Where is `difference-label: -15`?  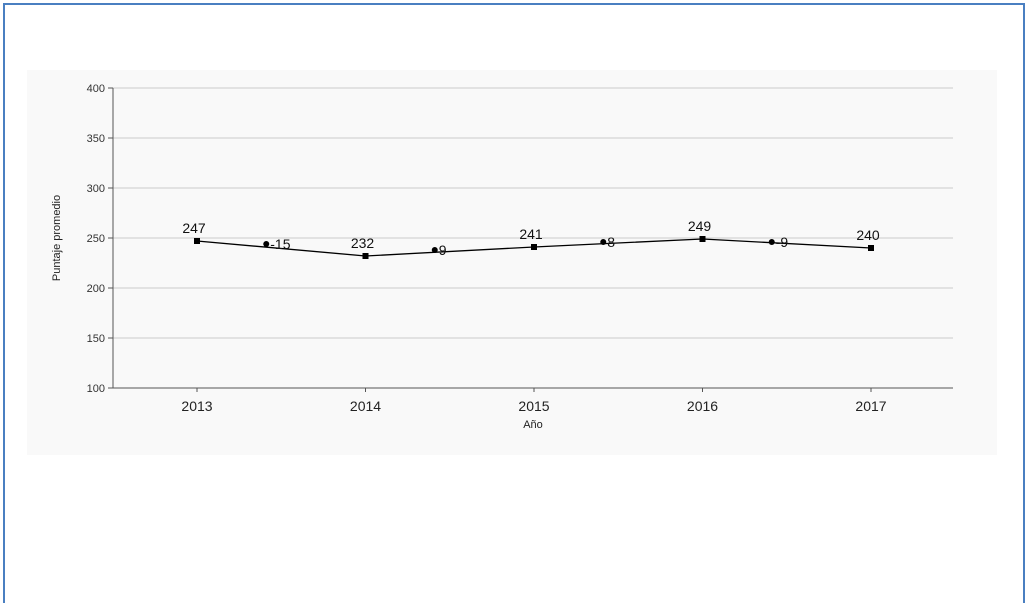
difference-label: -15 is located at coordinates (280, 244).